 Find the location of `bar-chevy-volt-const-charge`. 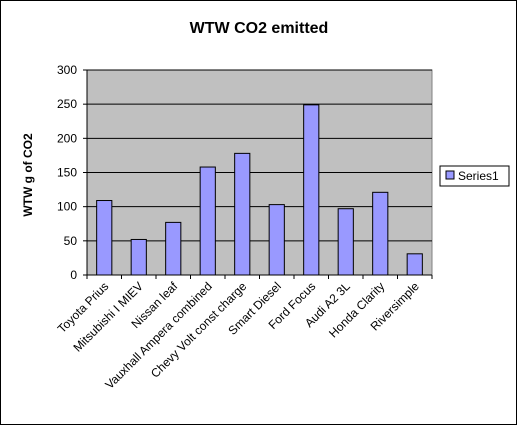

bar-chevy-volt-const-charge is located at coordinates (242, 214).